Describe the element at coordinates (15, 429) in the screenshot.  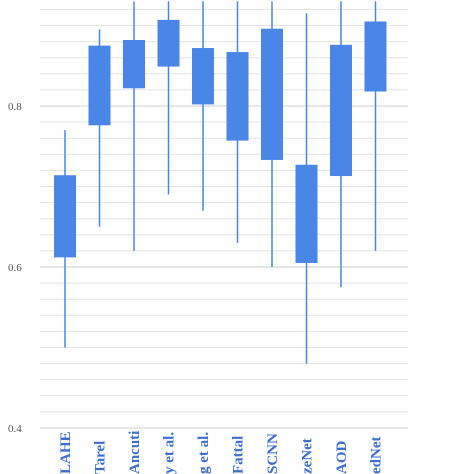
I see `y-tick-label: 0.4` at that location.